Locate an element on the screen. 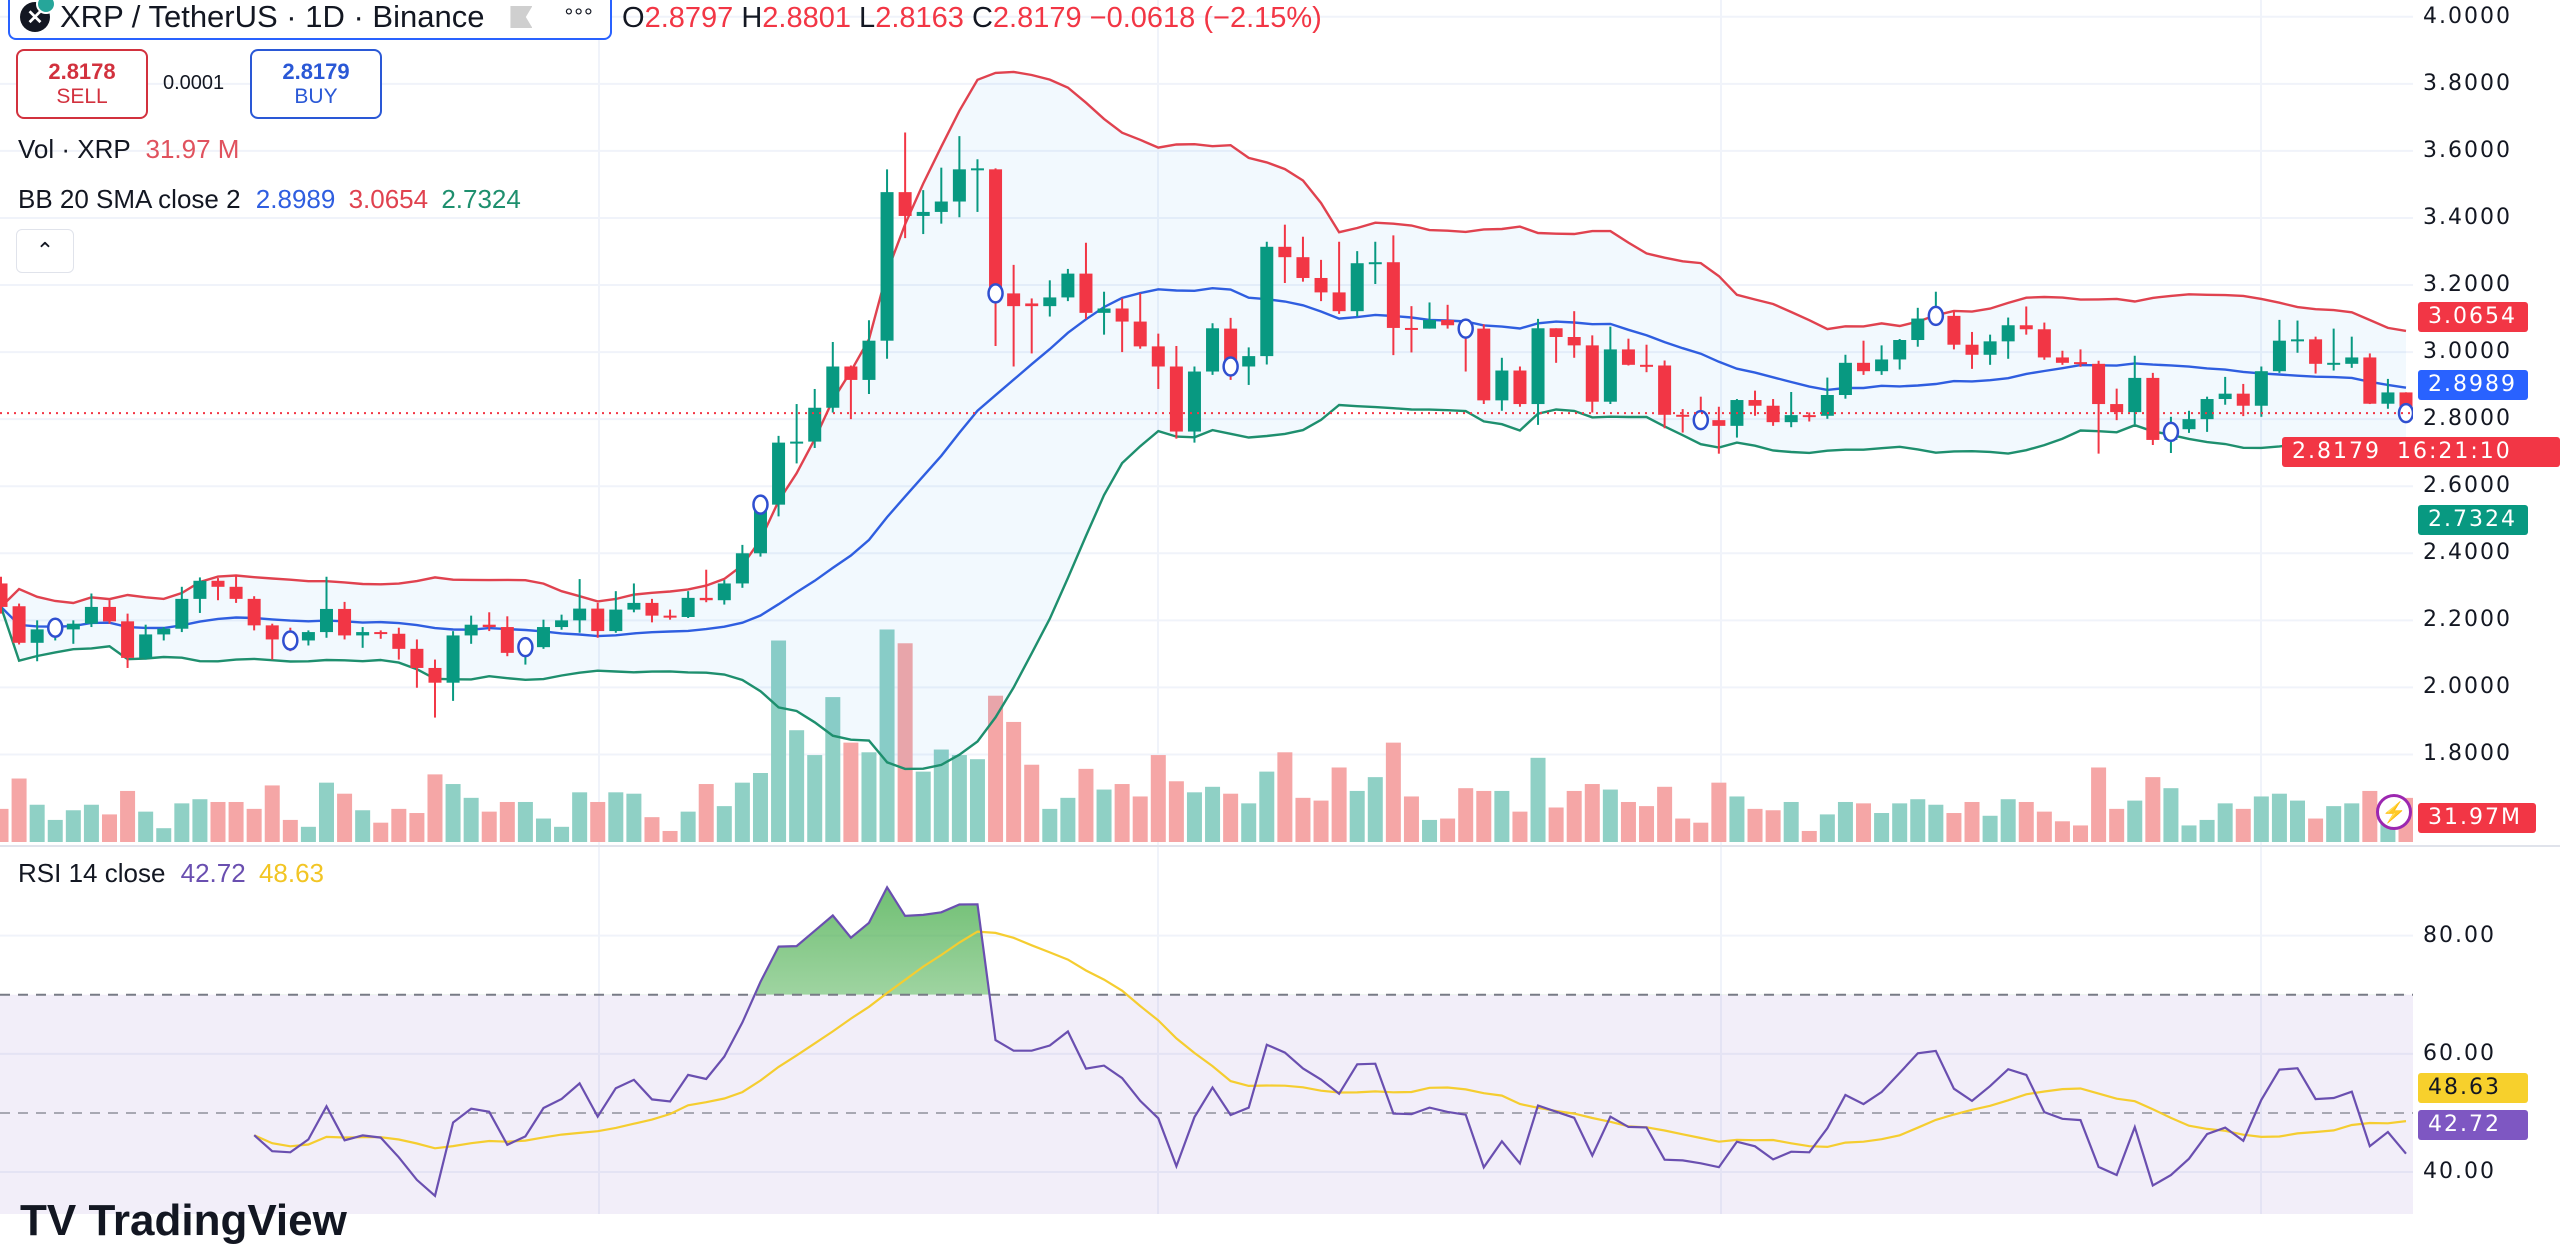  price-tick-label: 2.4000 is located at coordinates (2467, 553).